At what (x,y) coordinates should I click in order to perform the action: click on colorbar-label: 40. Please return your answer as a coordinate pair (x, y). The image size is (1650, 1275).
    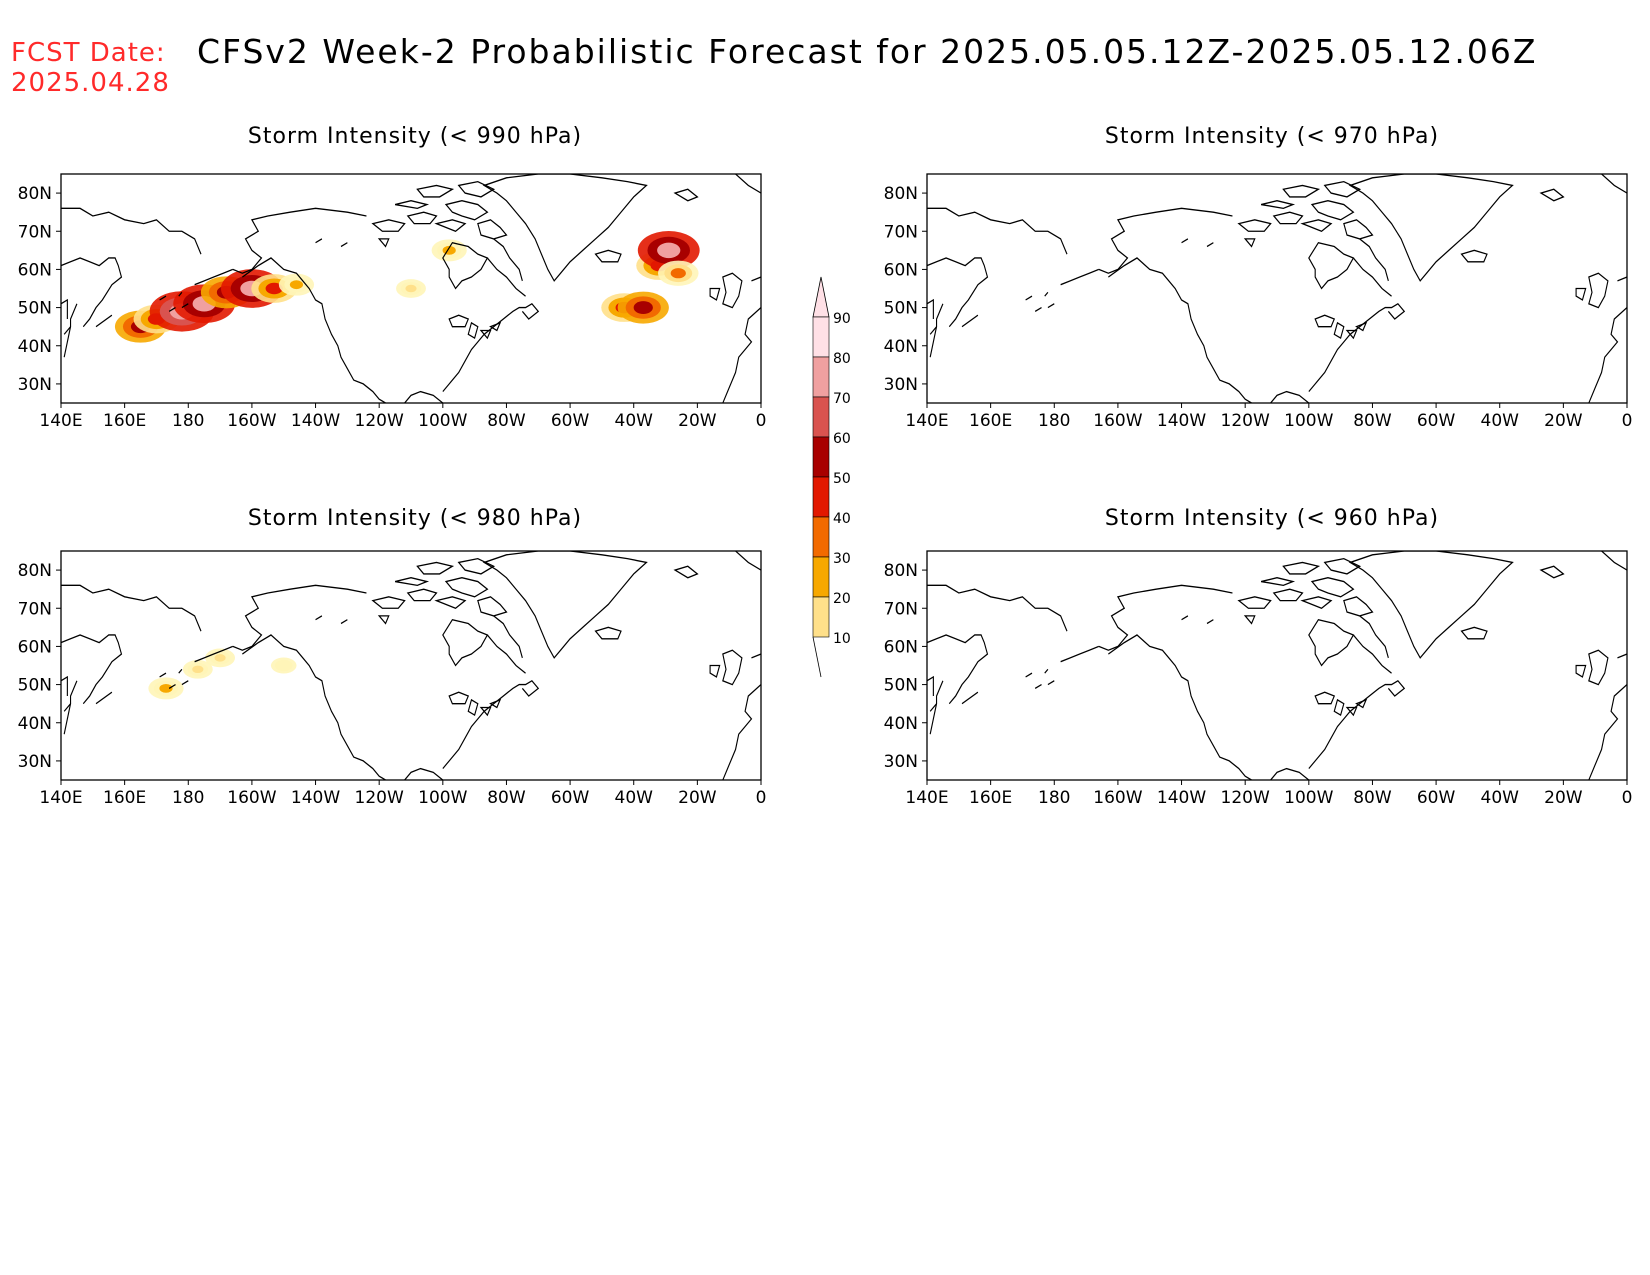
    Looking at the image, I should click on (842, 519).